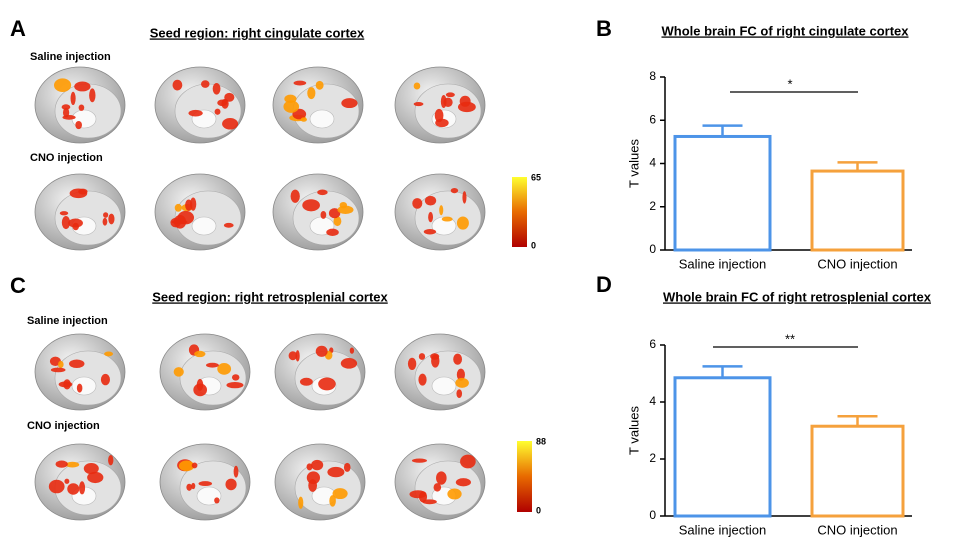 The image size is (974, 550). What do you see at coordinates (652, 163) in the screenshot?
I see `y-tick-label: 4` at bounding box center [652, 163].